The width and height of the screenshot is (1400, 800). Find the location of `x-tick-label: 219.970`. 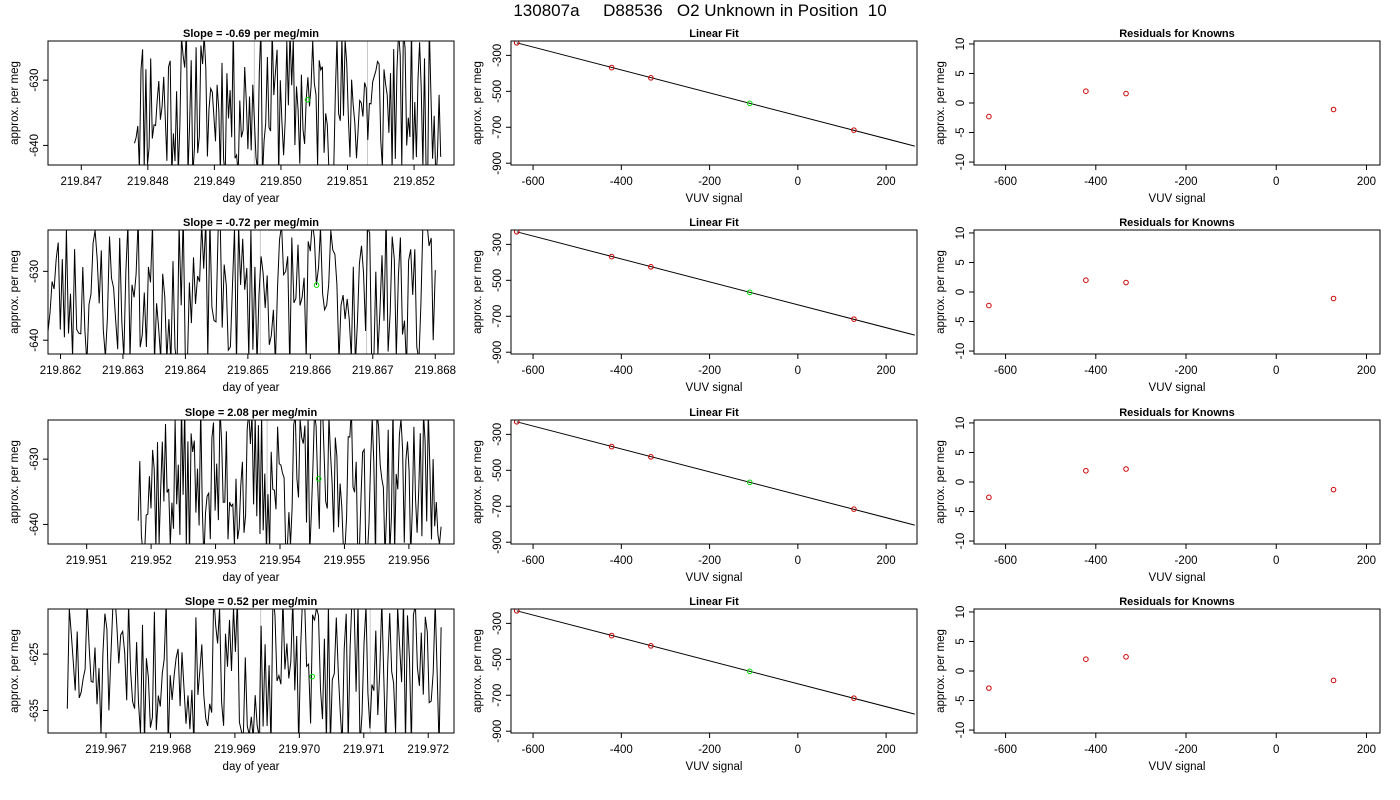

x-tick-label: 219.970 is located at coordinates (300, 750).